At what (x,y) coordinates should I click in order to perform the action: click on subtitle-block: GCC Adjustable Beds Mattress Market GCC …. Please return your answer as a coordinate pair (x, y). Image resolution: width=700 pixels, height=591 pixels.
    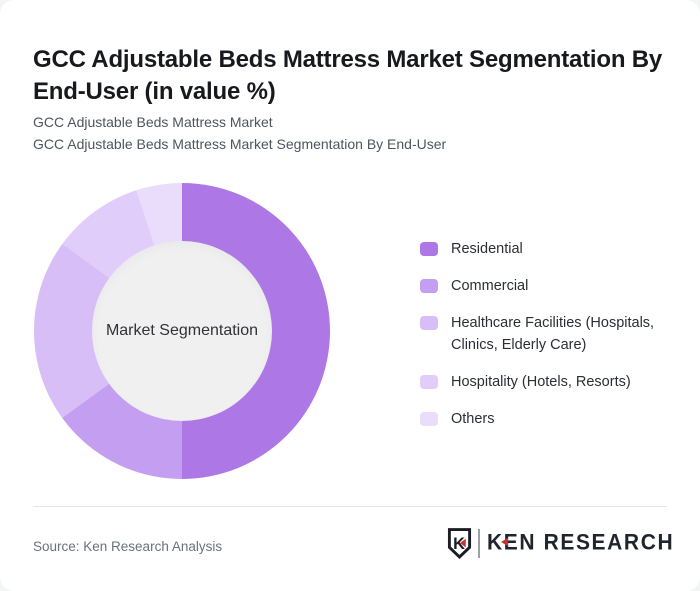
    Looking at the image, I should click on (353, 133).